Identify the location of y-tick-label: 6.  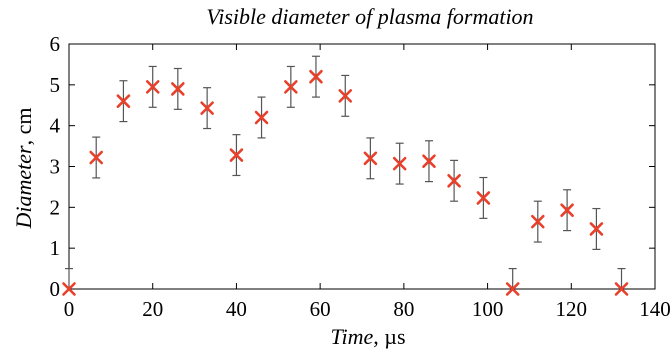
(55, 44).